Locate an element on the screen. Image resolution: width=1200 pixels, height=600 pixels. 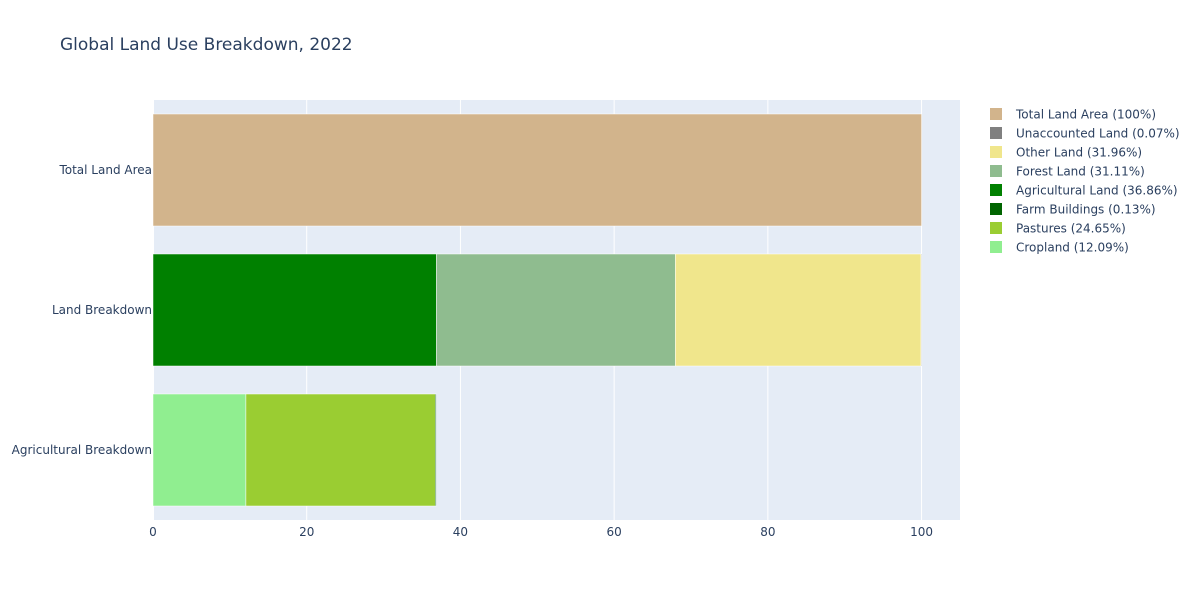
legend-label: Unaccounted Land (0.07%) is located at coordinates (1098, 134).